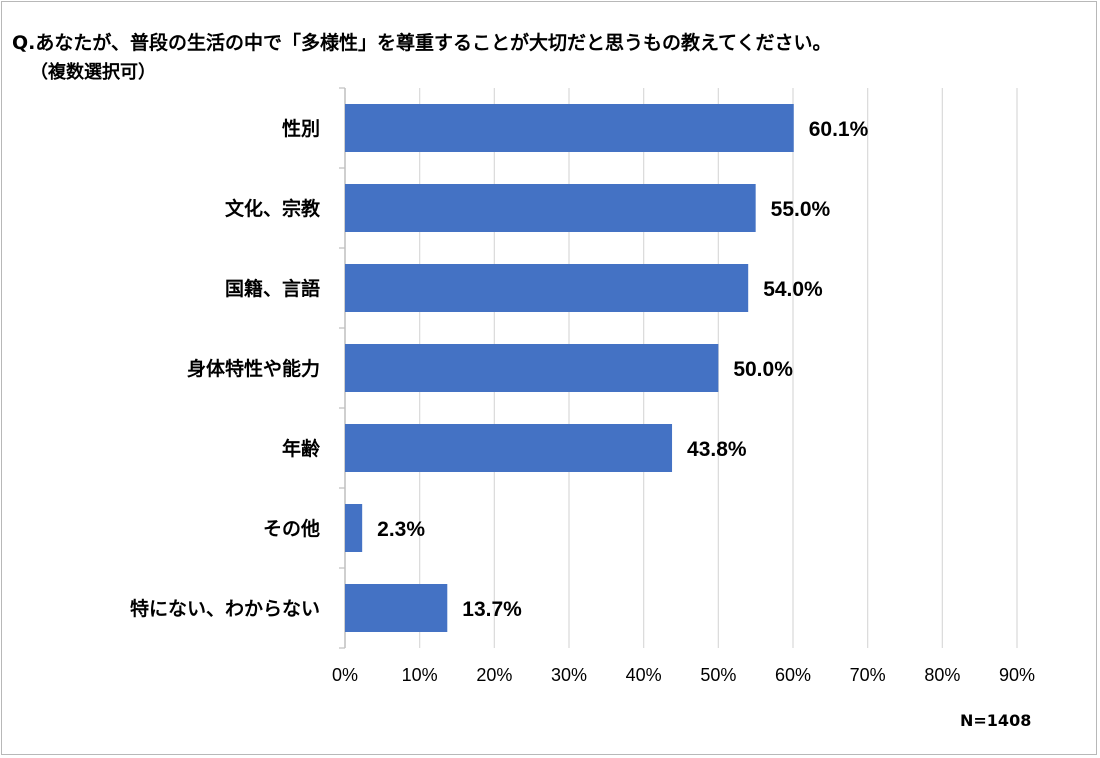 This screenshot has height=758, width=1100. What do you see at coordinates (718, 675) in the screenshot?
I see `x-tick-label: 50%` at bounding box center [718, 675].